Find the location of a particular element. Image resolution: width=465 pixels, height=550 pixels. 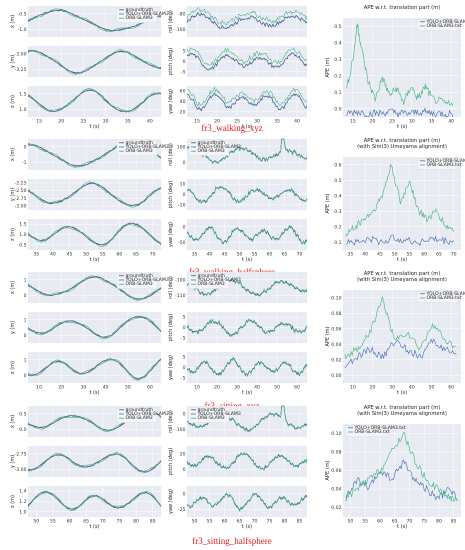

row4-ape-plot-title: APE w.r.t. translation part (m) is located at coordinates (402, 408).